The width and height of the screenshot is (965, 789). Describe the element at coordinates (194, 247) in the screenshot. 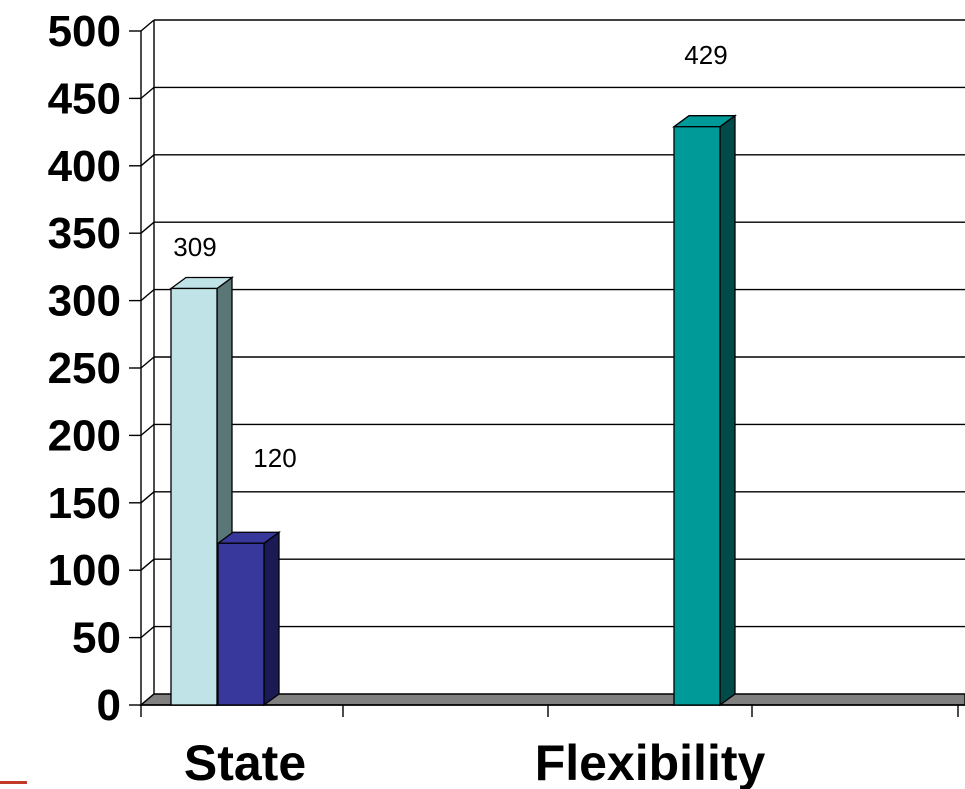

I see `data-label: 309` at that location.